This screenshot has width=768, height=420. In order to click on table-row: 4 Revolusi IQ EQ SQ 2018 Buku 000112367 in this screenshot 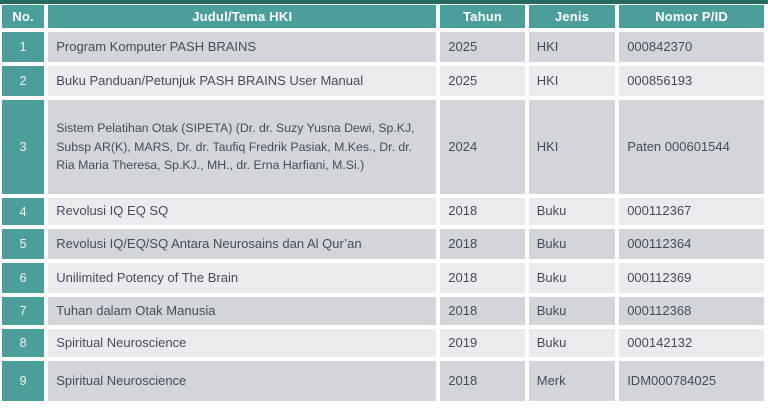, I will do `click(383, 211)`.